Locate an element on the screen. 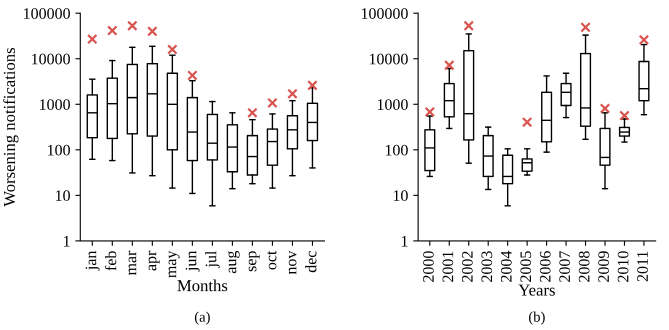  x-axis-title: Years is located at coordinates (536, 290).